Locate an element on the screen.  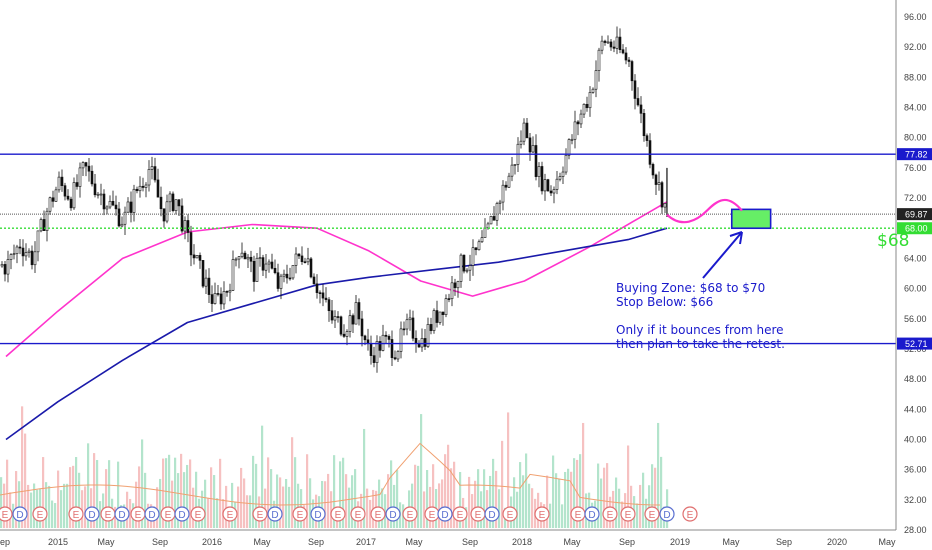
dividend-marker-label: D is located at coordinates (121, 515).